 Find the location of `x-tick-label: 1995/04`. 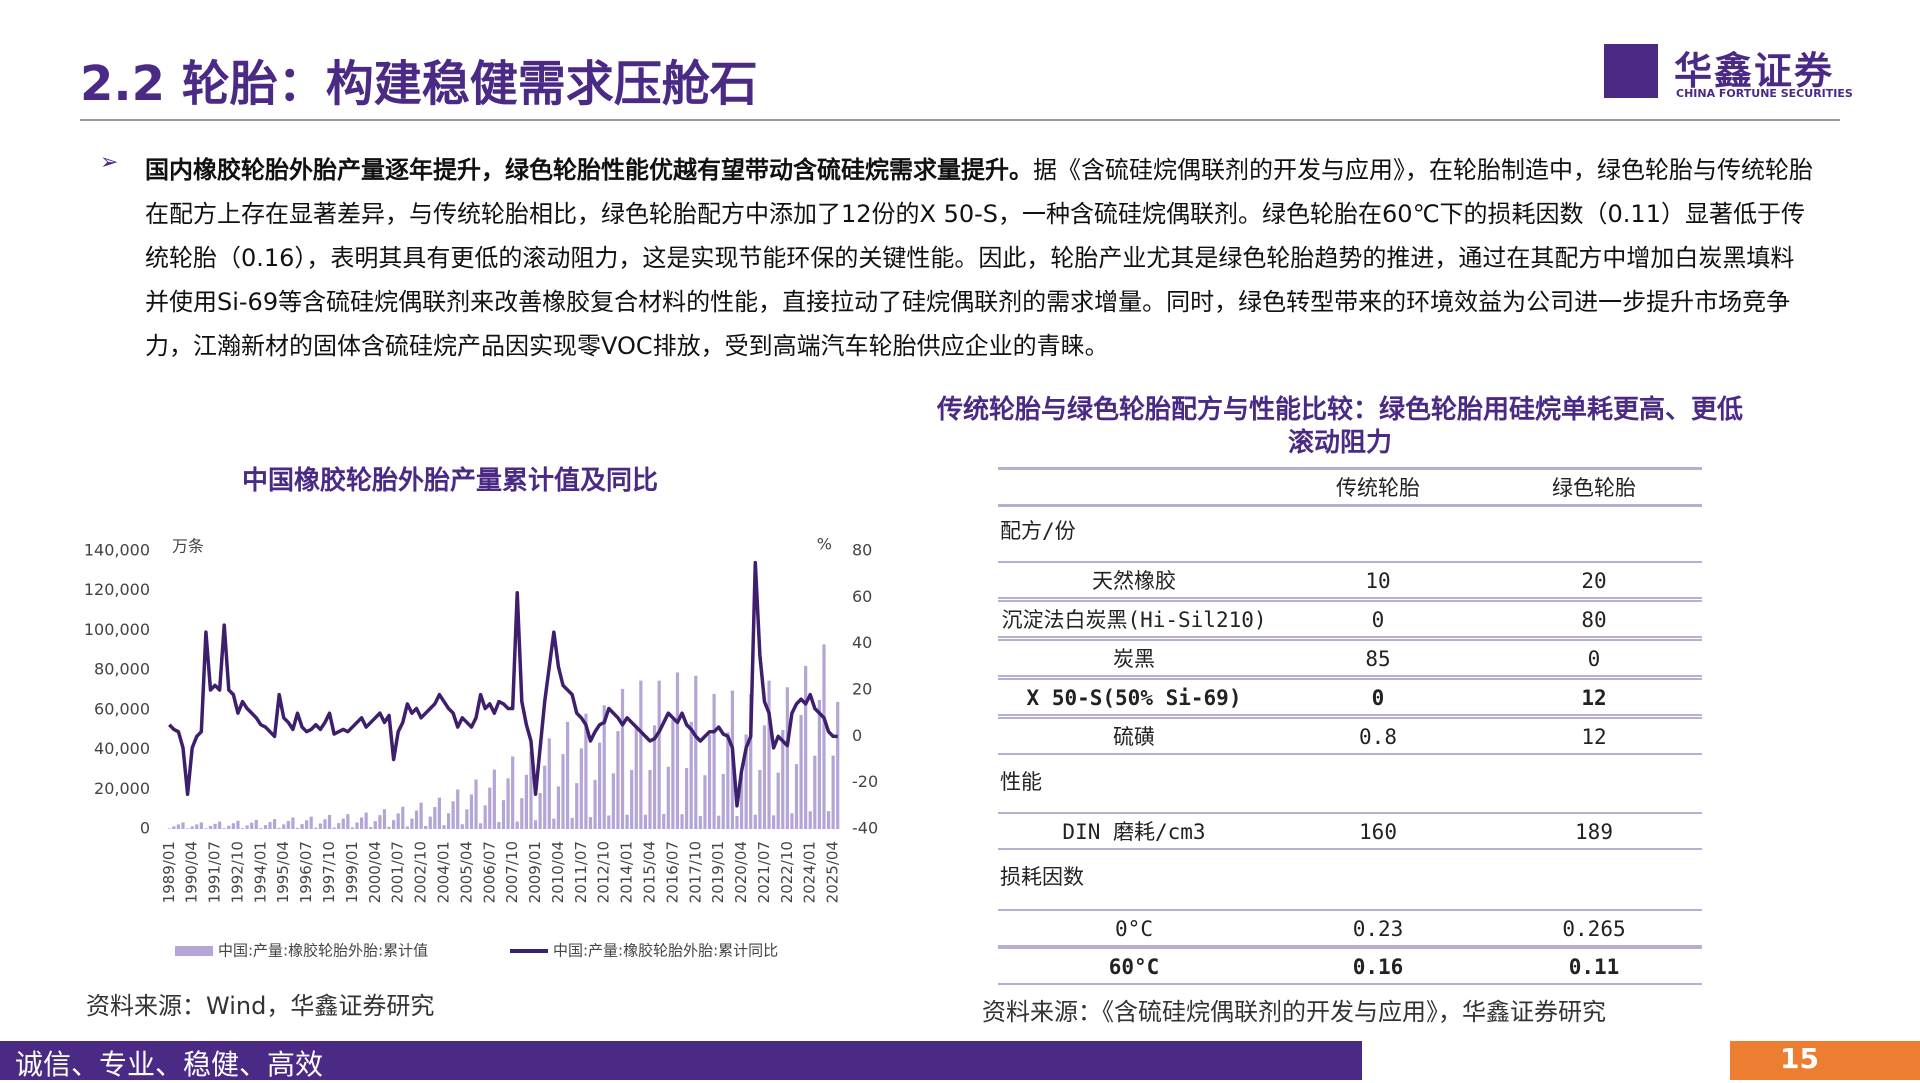

x-tick-label: 1995/04 is located at coordinates (283, 872).